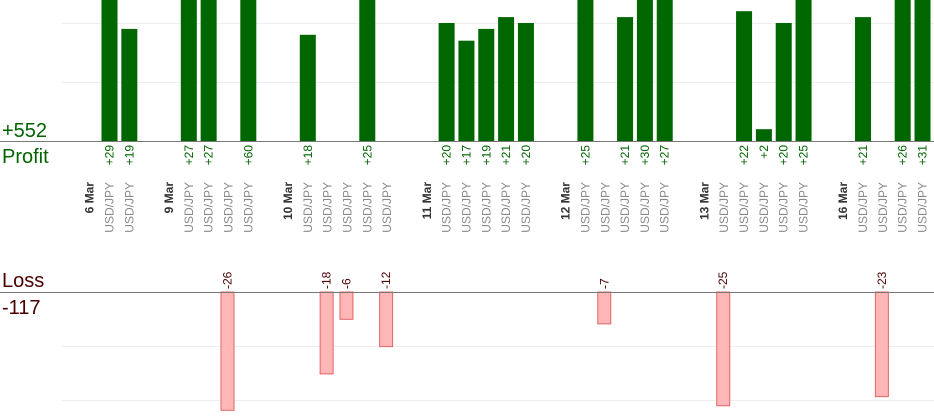 This screenshot has height=420, width=934. Describe the element at coordinates (90, 198) in the screenshot. I see `date-label: 6 Mar` at that location.